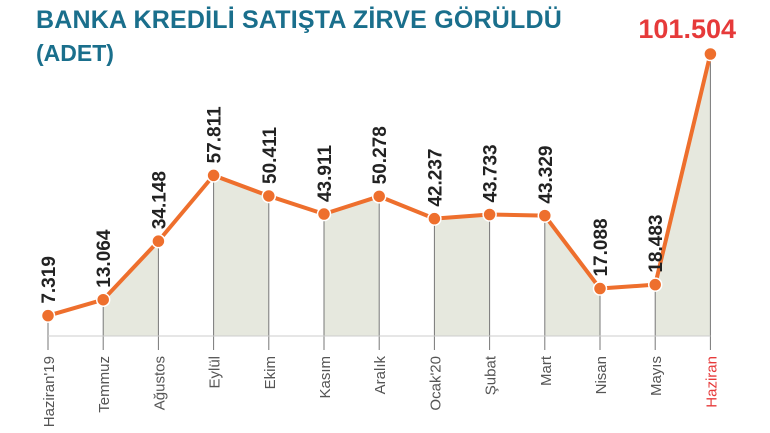 The image size is (770, 433). Describe the element at coordinates (491, 375) in the screenshot. I see `tick-label: Şubat` at that location.